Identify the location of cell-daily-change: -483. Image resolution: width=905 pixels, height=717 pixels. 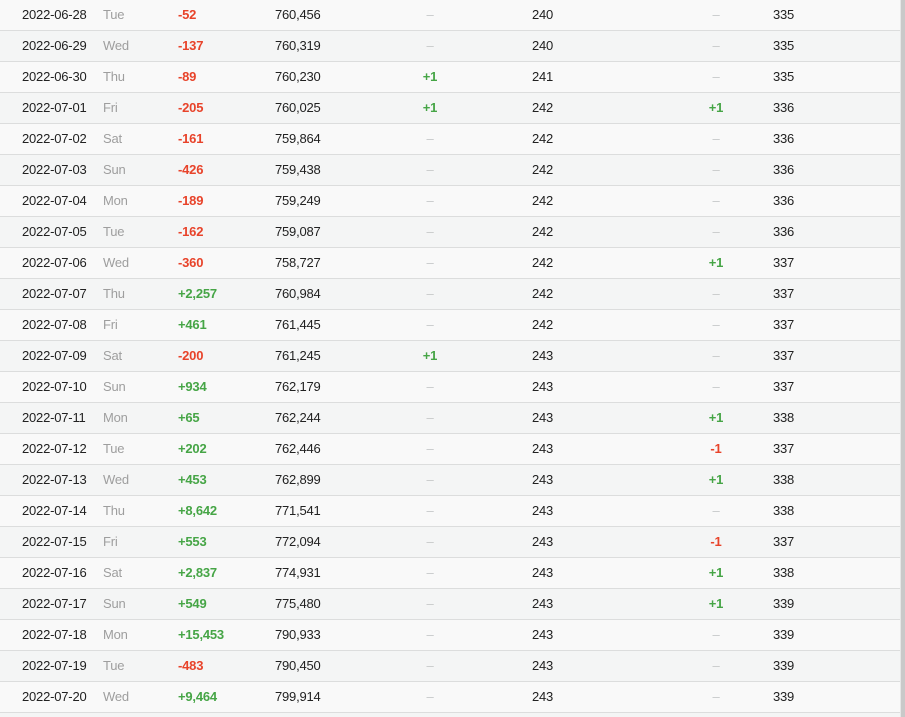
(191, 665).